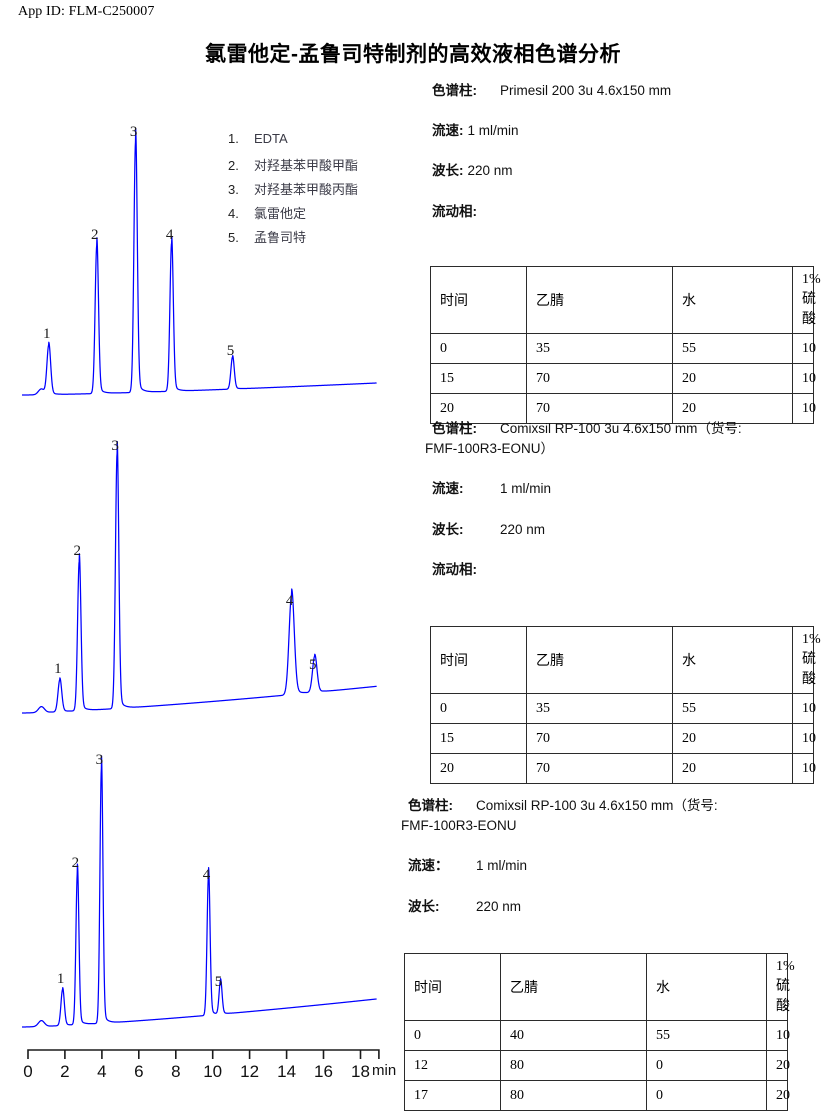  Describe the element at coordinates (478, 738) in the screenshot. I see `table-cell: 15` at that location.